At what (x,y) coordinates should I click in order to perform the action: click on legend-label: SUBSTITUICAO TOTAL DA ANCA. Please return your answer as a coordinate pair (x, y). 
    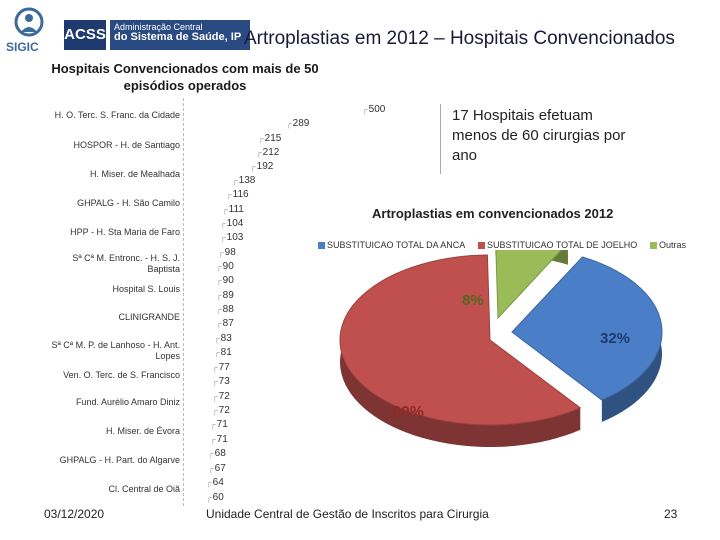
    Looking at the image, I should click on (396, 245).